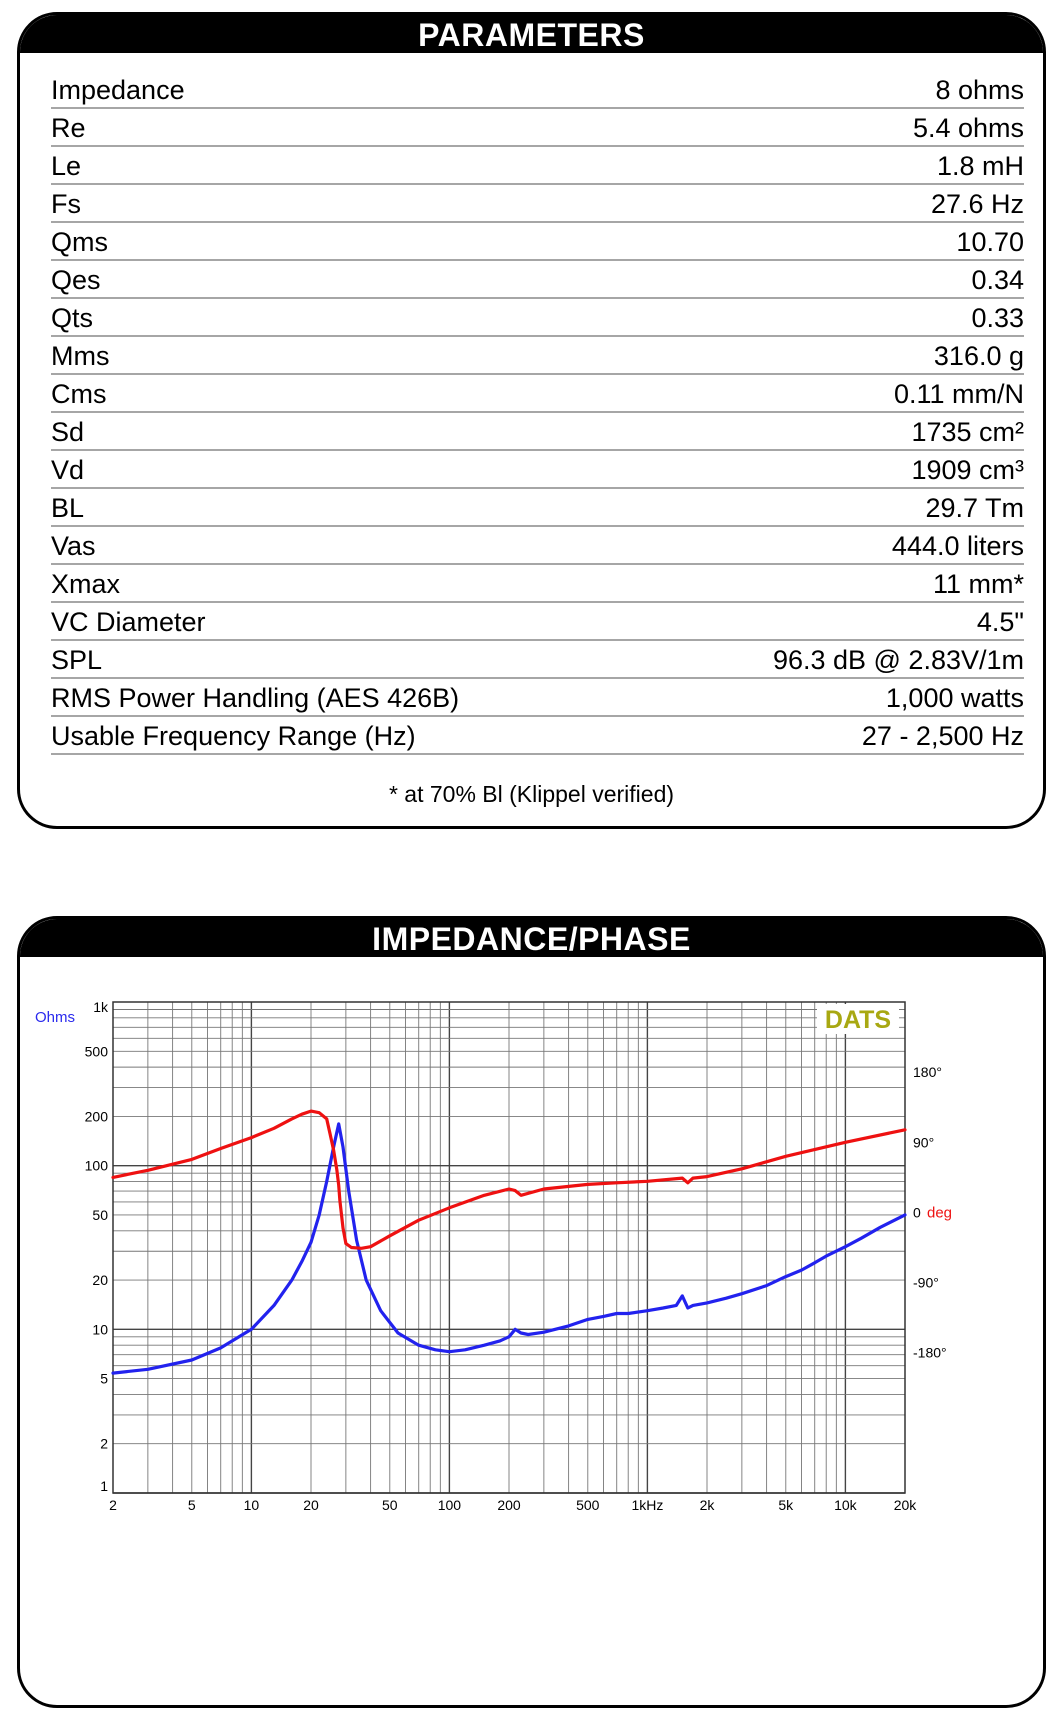 This screenshot has height=1719, width=1063. I want to click on parameter-name: Le, so click(66, 166).